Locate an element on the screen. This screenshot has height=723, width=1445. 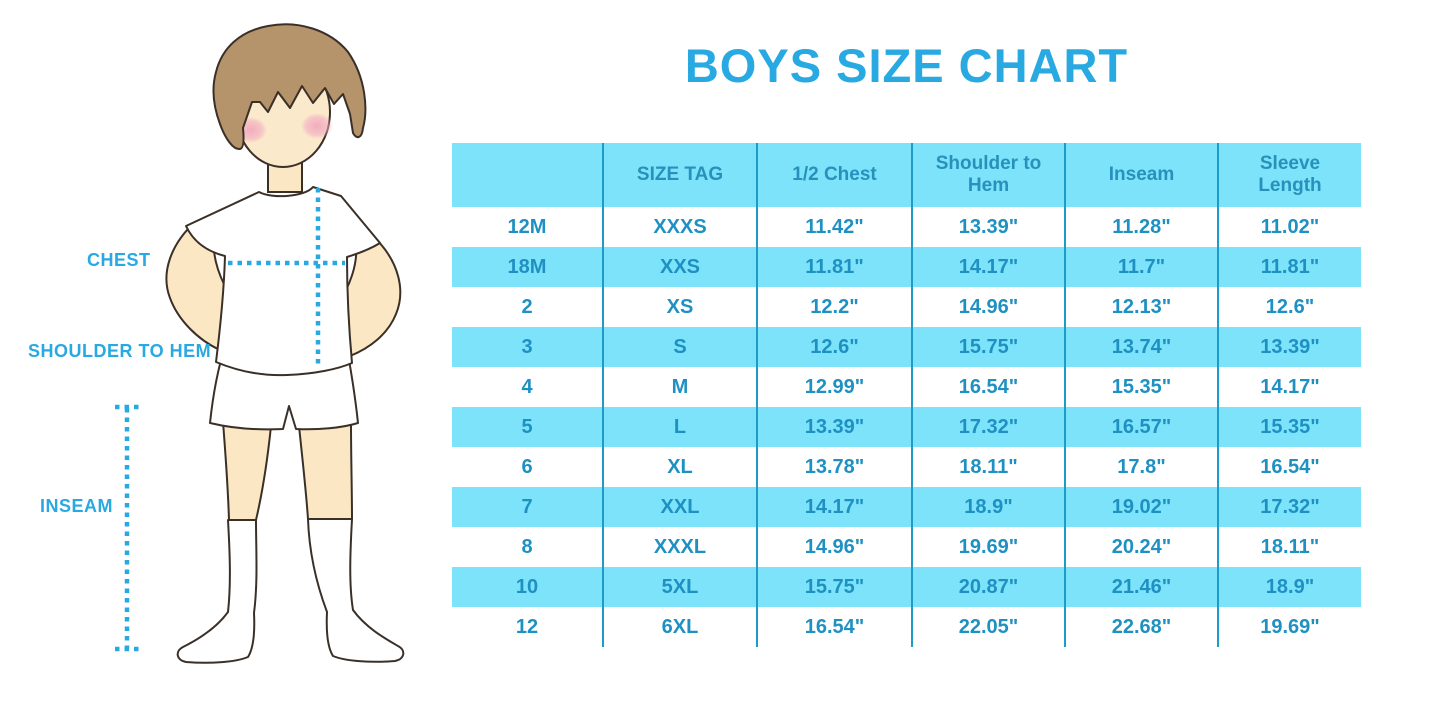
table-cell: 3 is located at coordinates (527, 347).